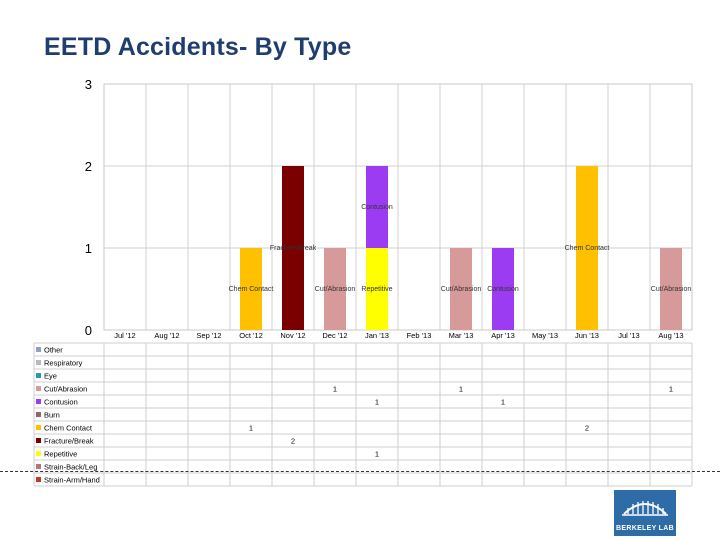  What do you see at coordinates (208, 335) in the screenshot?
I see `x-tick-label: Sep '12` at bounding box center [208, 335].